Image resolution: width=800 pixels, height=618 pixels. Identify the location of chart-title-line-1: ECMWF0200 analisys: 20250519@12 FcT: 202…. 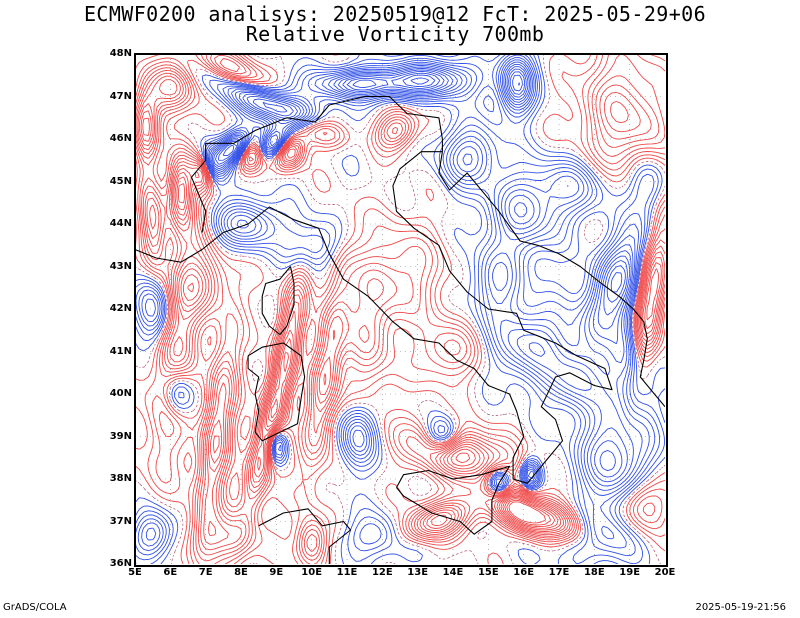
(395, 14).